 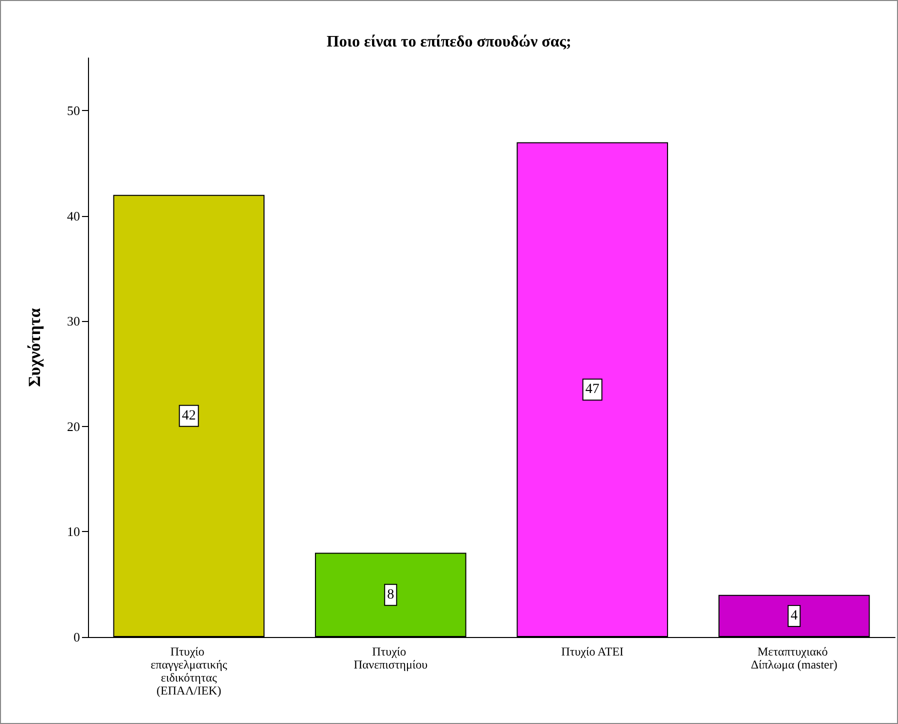 I want to click on data-label: 47, so click(x=592, y=390).